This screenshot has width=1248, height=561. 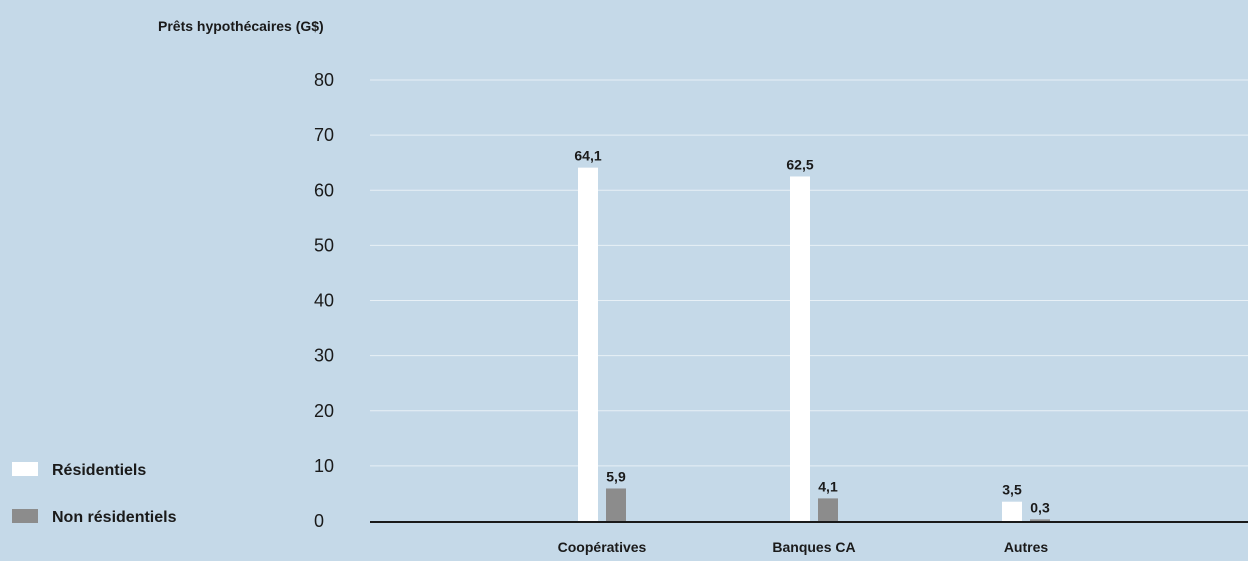 What do you see at coordinates (99, 470) in the screenshot?
I see `legend-label-residentiels: Résidentiels` at bounding box center [99, 470].